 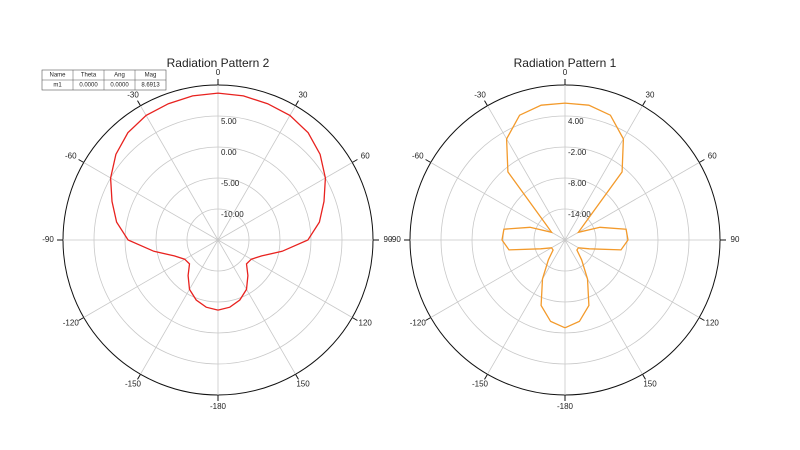 I want to click on r-tick-label: 0.00, so click(x=229, y=152).